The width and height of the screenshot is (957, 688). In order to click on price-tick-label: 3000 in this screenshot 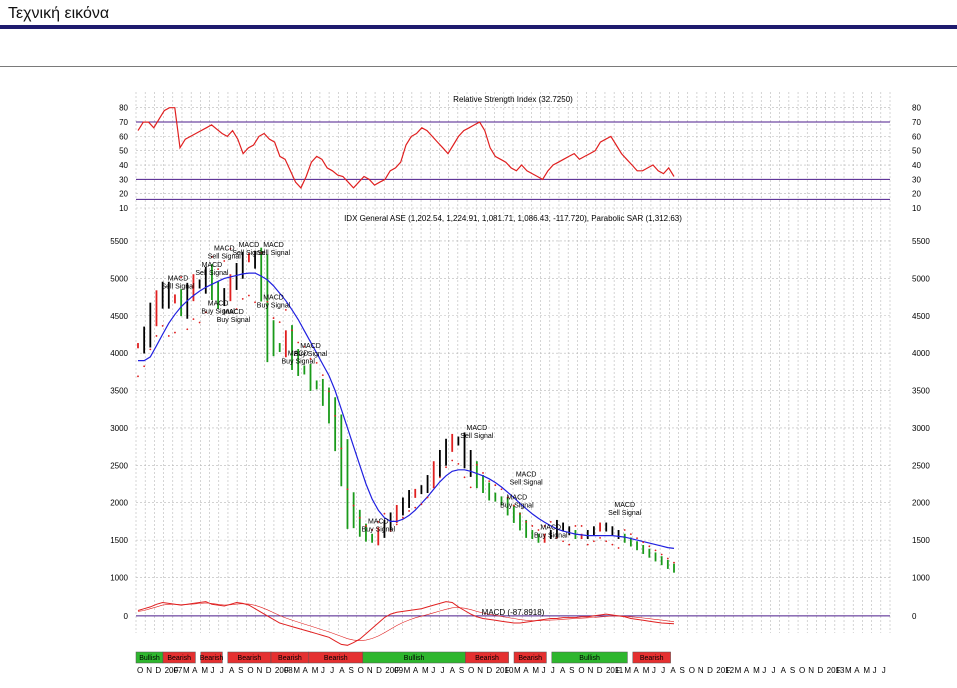, I will do `click(921, 428)`.